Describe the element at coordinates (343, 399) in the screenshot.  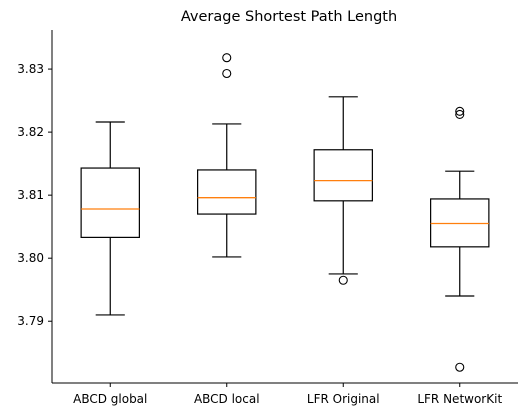
I see `x-tick-label: LFR Original` at that location.